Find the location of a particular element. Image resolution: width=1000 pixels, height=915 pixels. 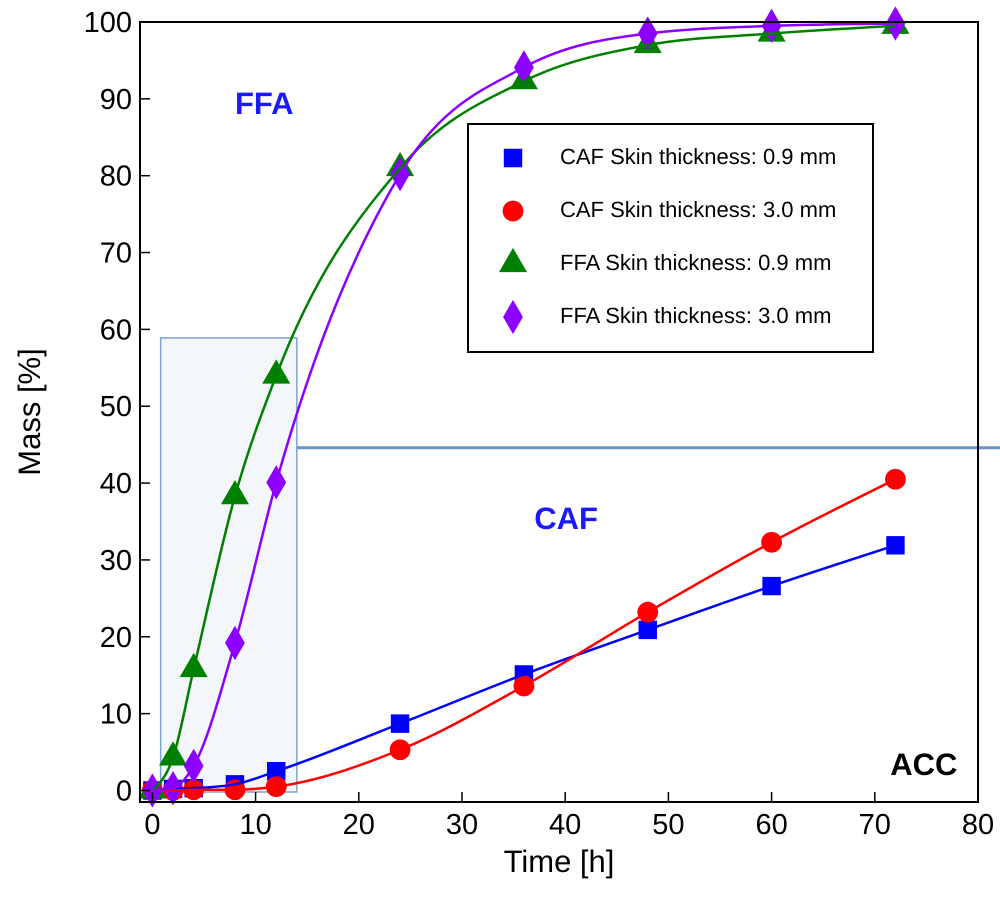

x-axis-title: Time [h] is located at coordinates (559, 861).